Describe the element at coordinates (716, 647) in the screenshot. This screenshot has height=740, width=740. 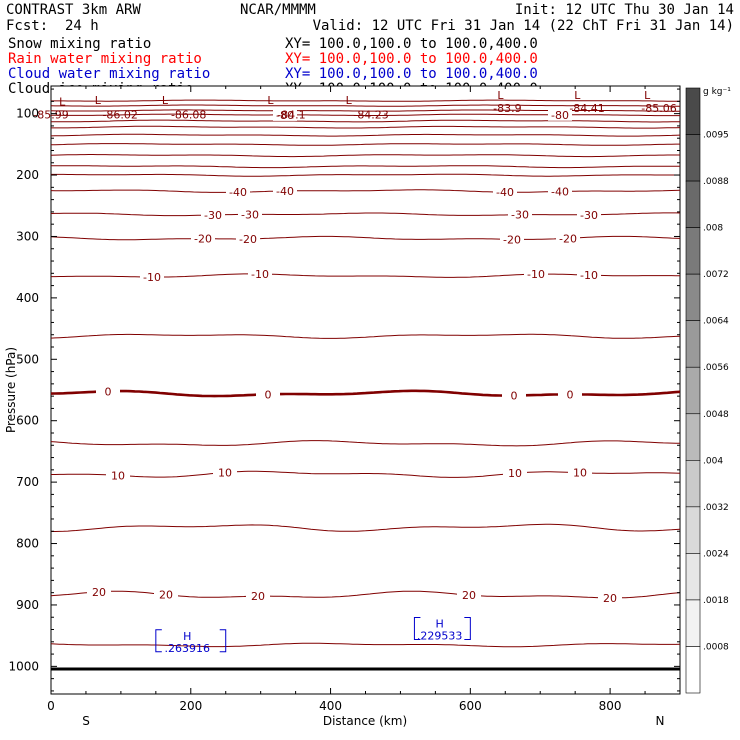
I see `colorbar-level: .0008` at that location.